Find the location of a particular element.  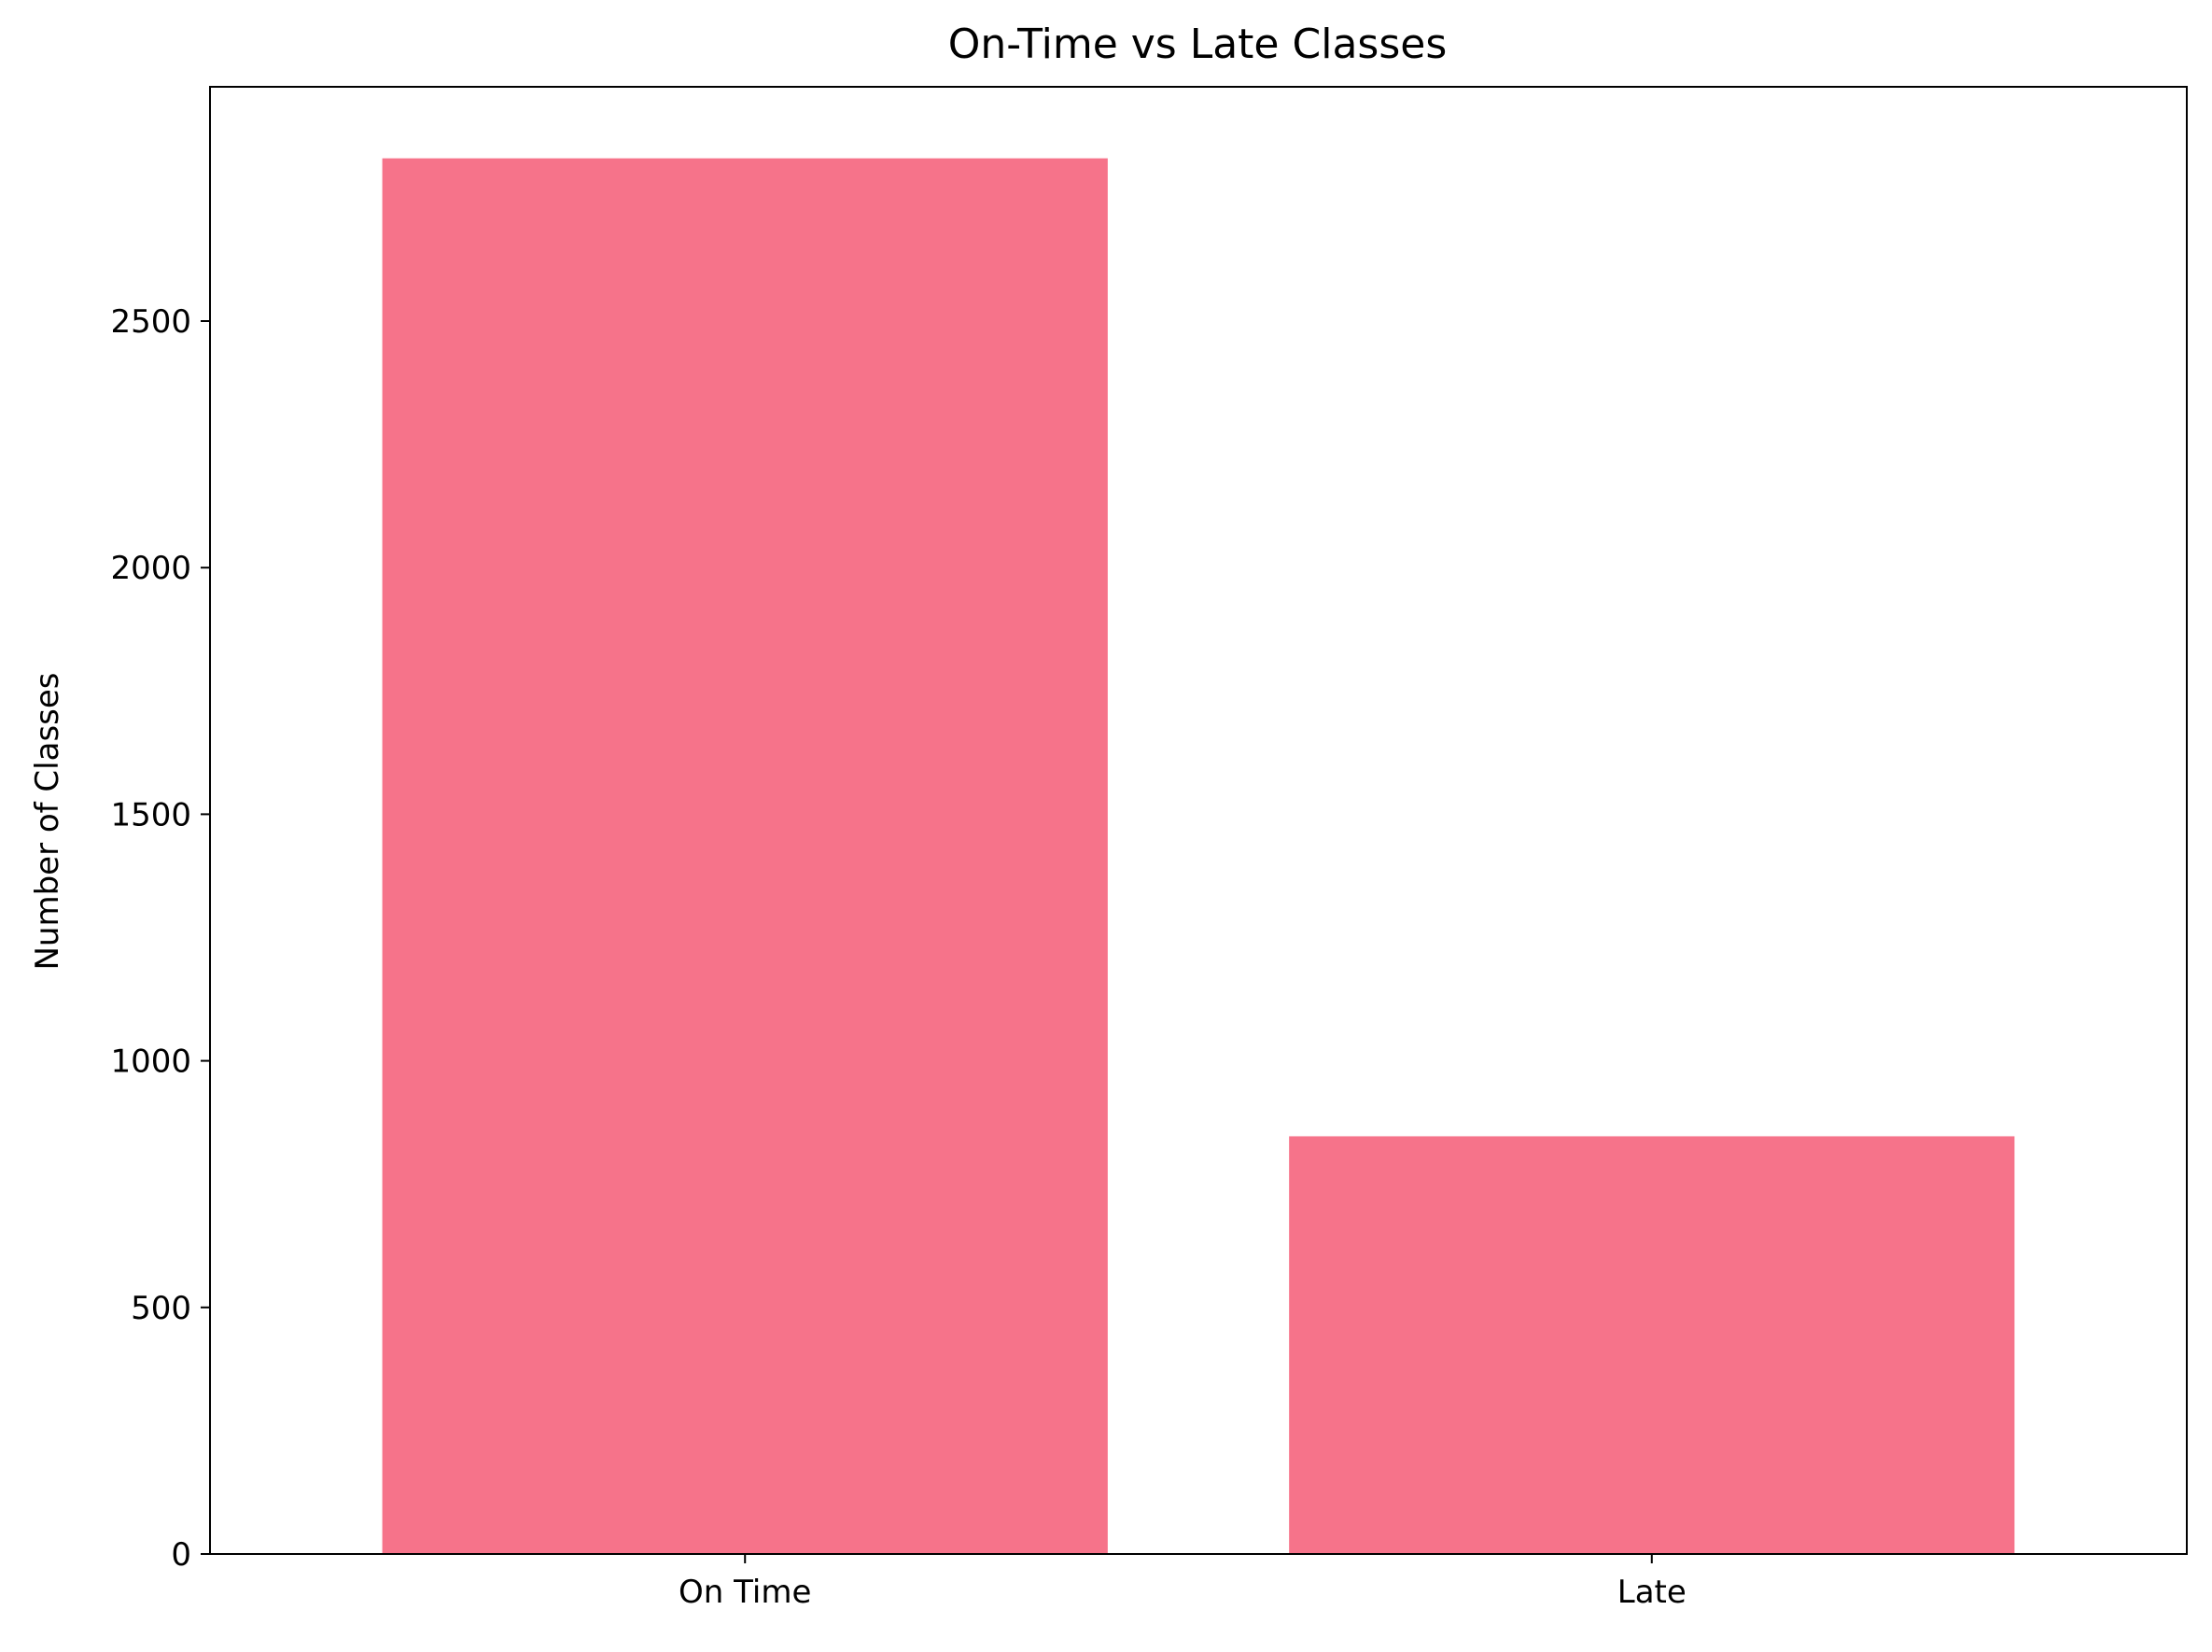

bar-late is located at coordinates (1652, 1345).